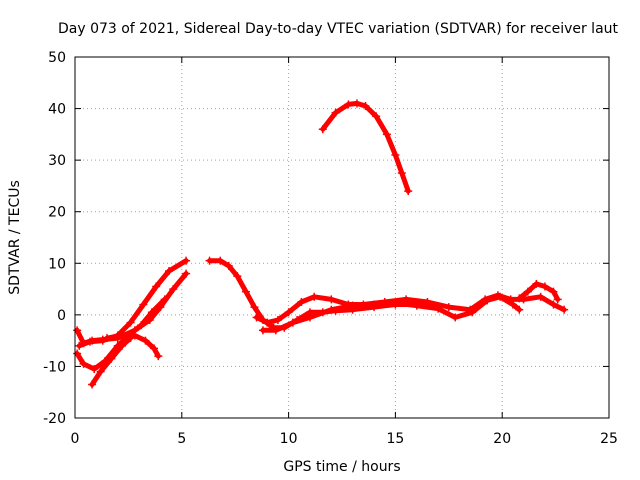 This screenshot has width=640, height=480. I want to click on y-tick-label: 40, so click(57, 110).